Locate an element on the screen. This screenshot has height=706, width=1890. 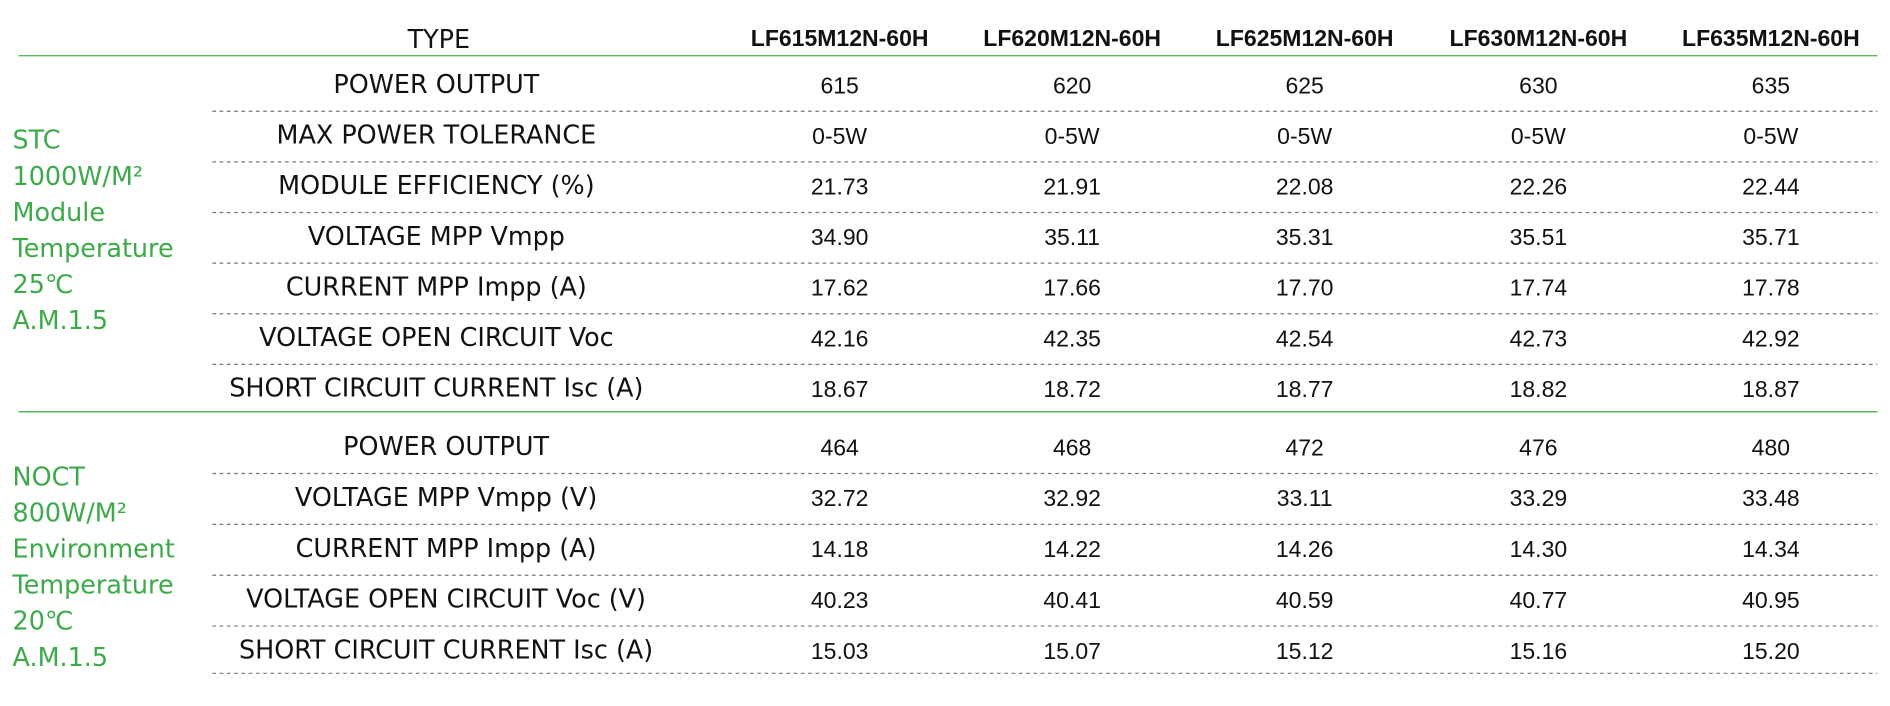
cell-value: 40.41 is located at coordinates (1072, 600).